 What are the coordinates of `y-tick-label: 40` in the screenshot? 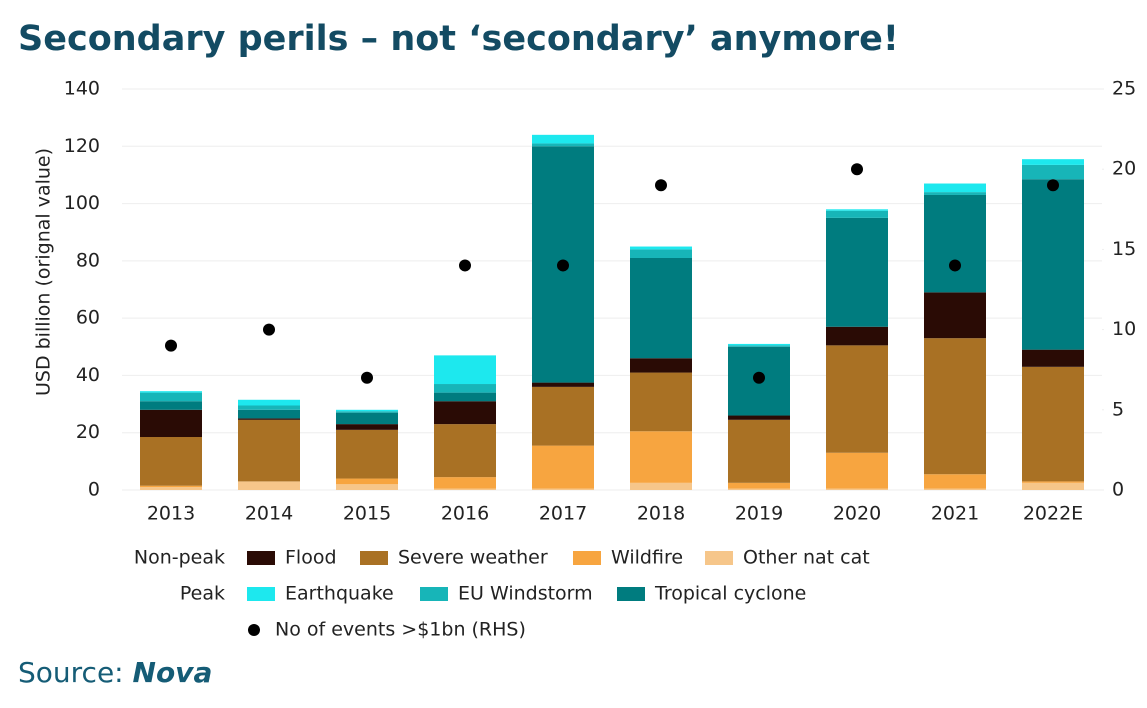 It's located at (88, 375).